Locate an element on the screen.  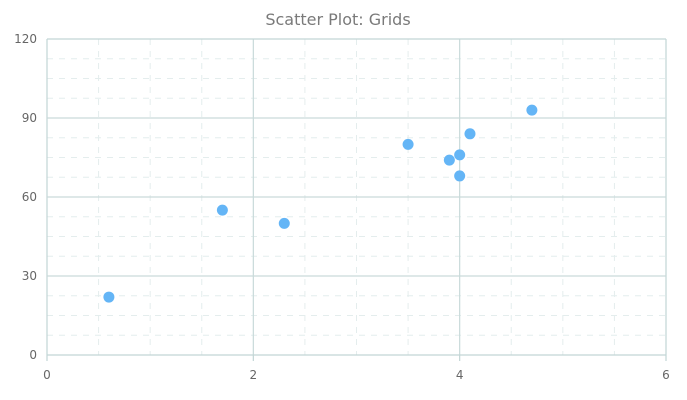
chart-title: Scatter Plot: Grids is located at coordinates (337, 19).